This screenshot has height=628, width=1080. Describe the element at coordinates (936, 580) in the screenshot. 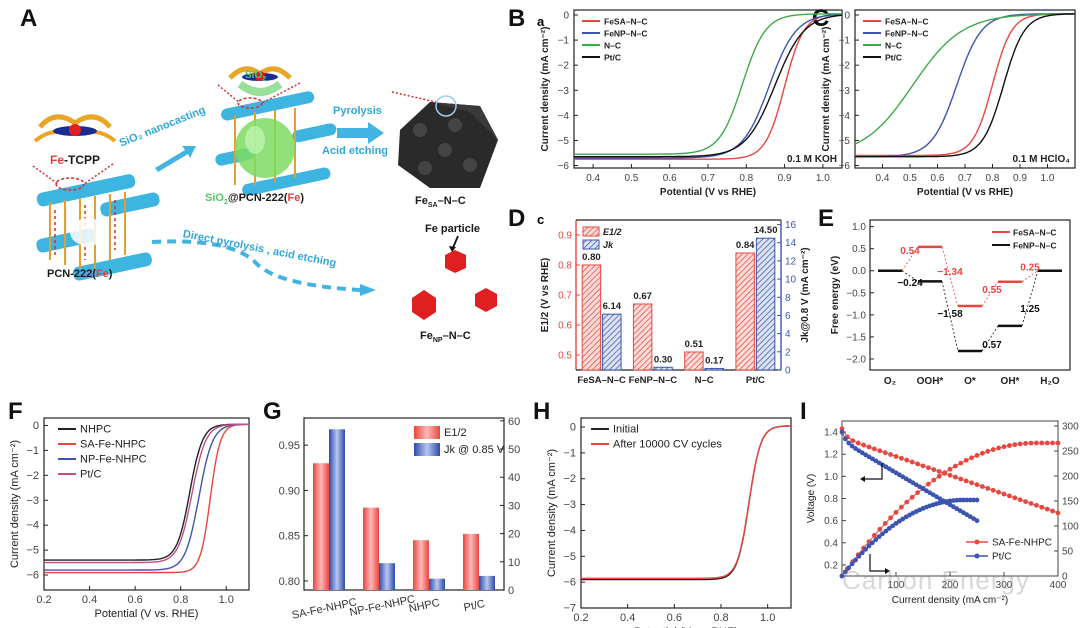

I see `watermark: Carbon Energy` at that location.